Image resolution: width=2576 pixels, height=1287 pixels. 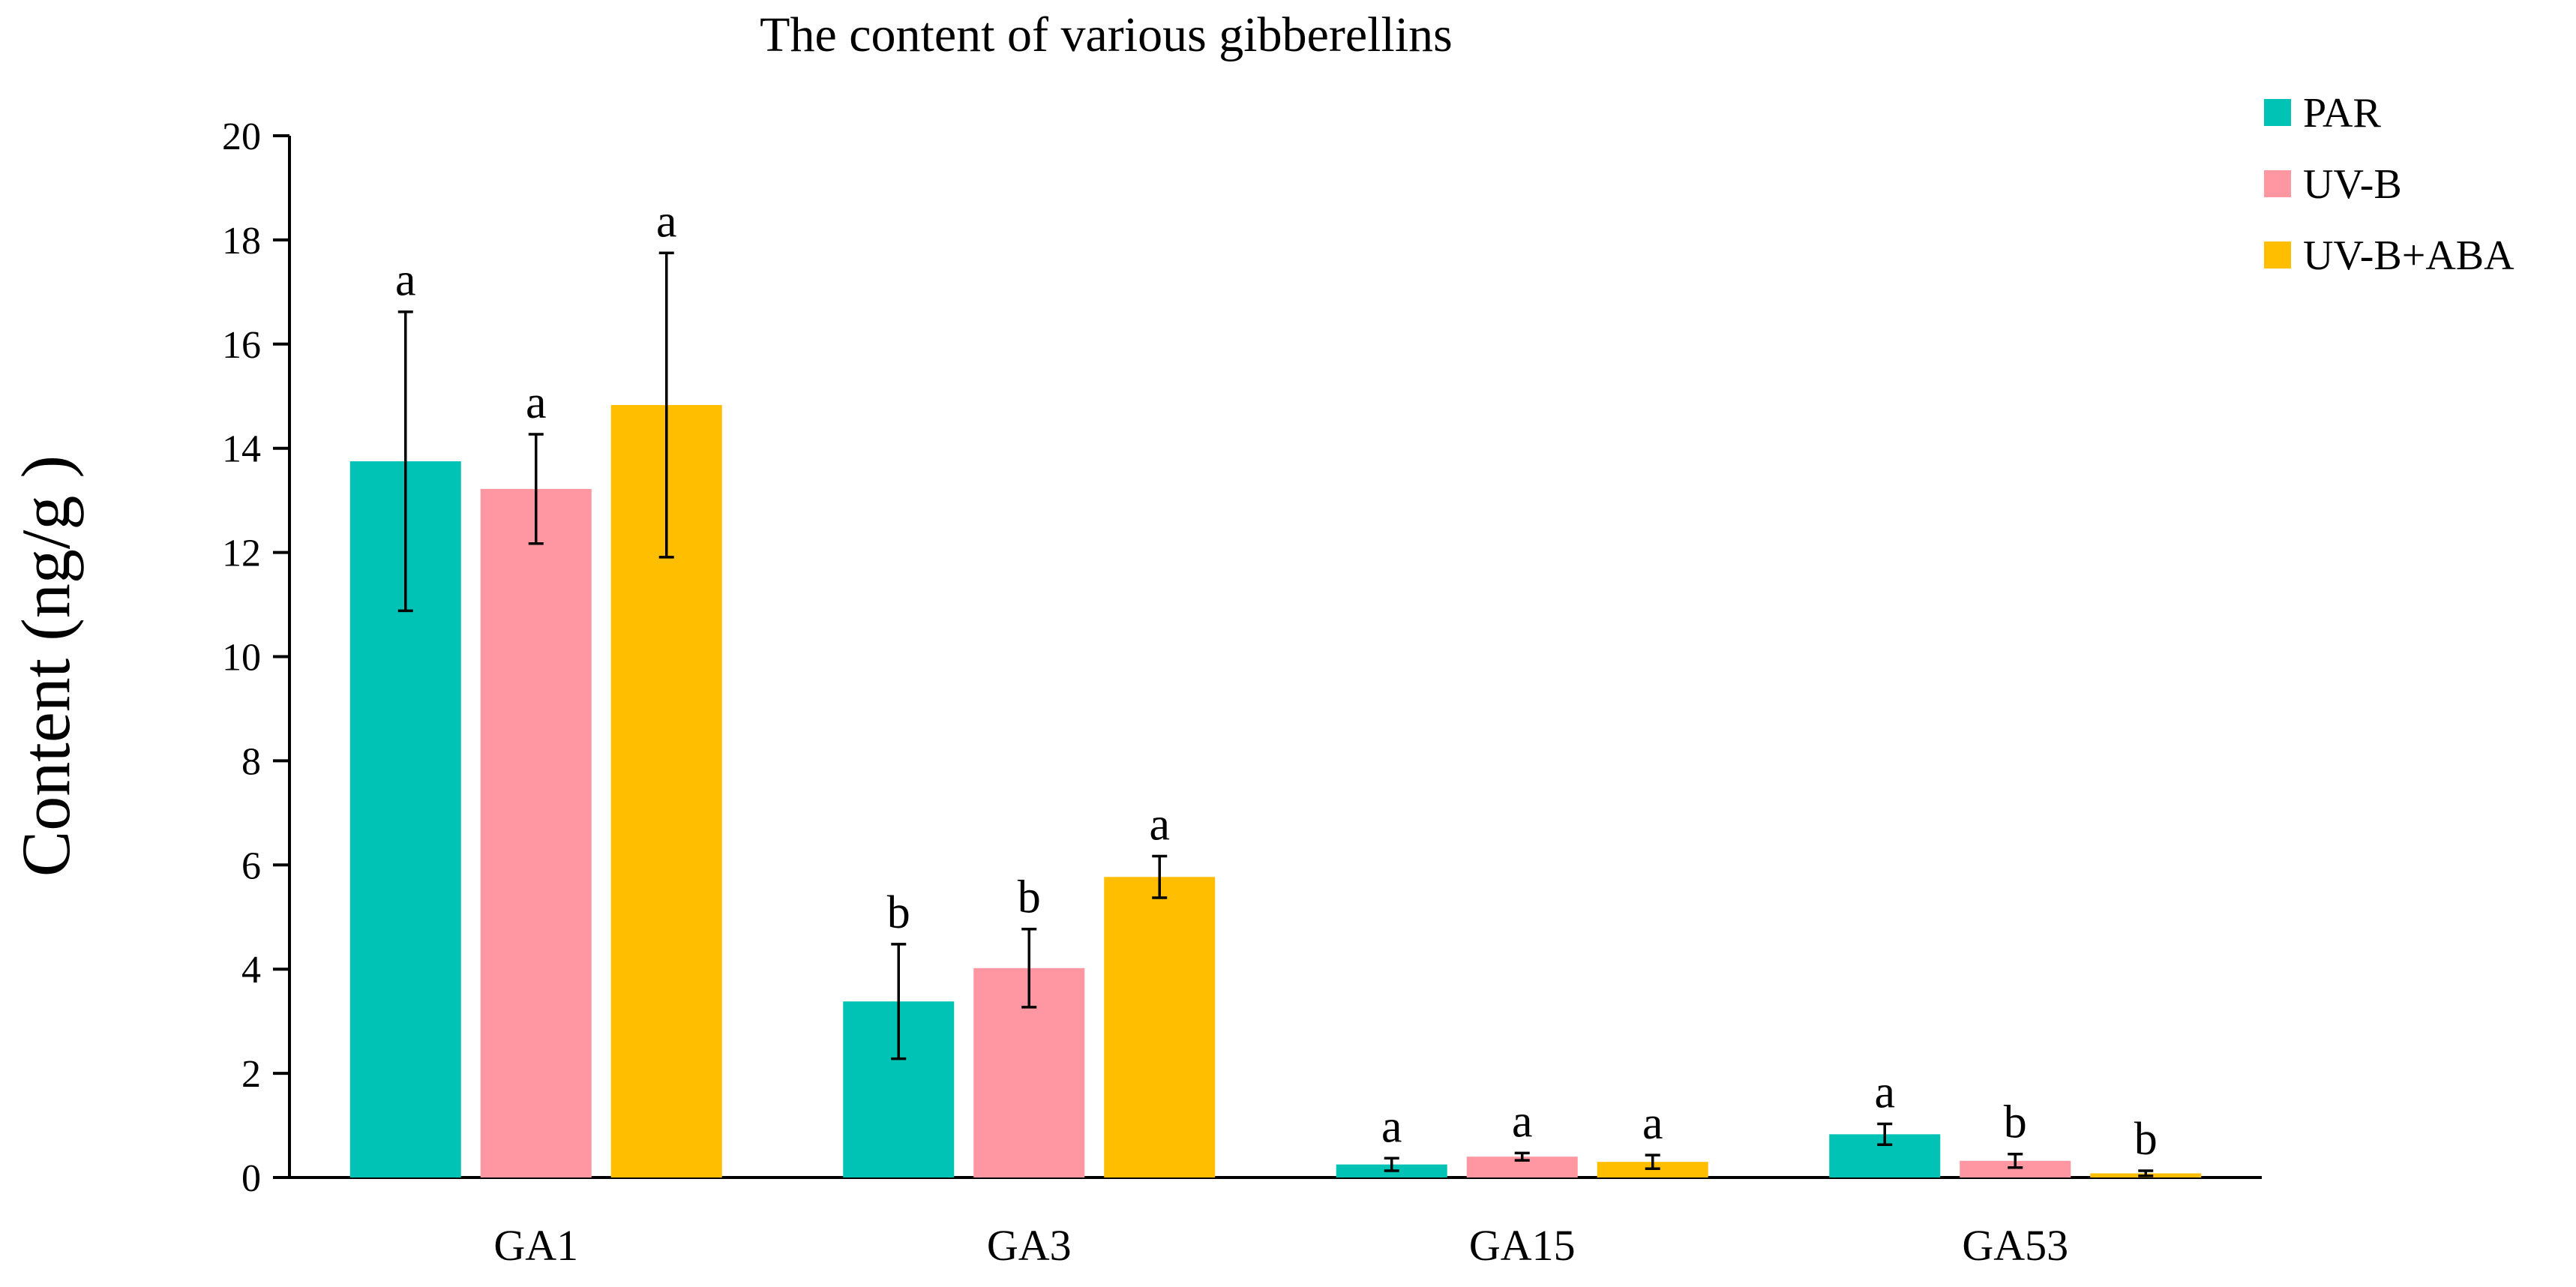 I want to click on legend: PAR UV-B UV-B+ABA, so click(x=2390, y=184).